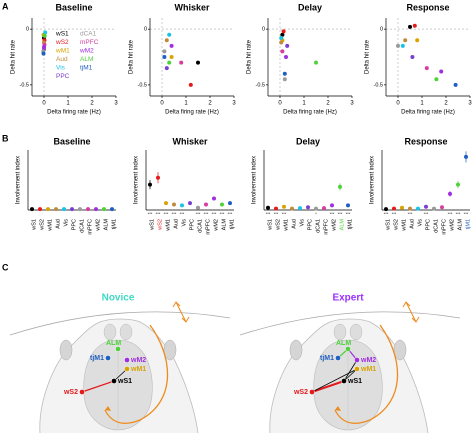 The image size is (474, 433). Describe the element at coordinates (425, 141) in the screenshot. I see `chart-title: Response` at that location.